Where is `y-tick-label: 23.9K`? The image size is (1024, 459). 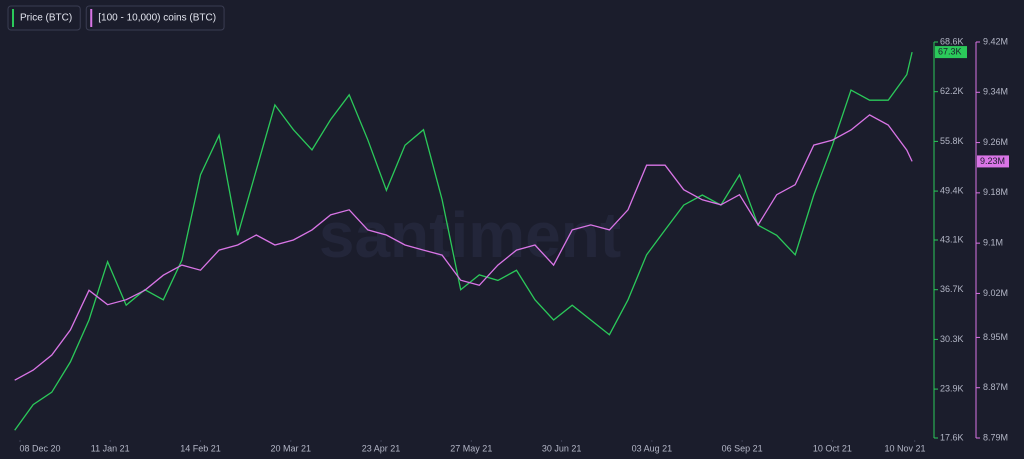 y-tick-label: 23.9K is located at coordinates (952, 388).